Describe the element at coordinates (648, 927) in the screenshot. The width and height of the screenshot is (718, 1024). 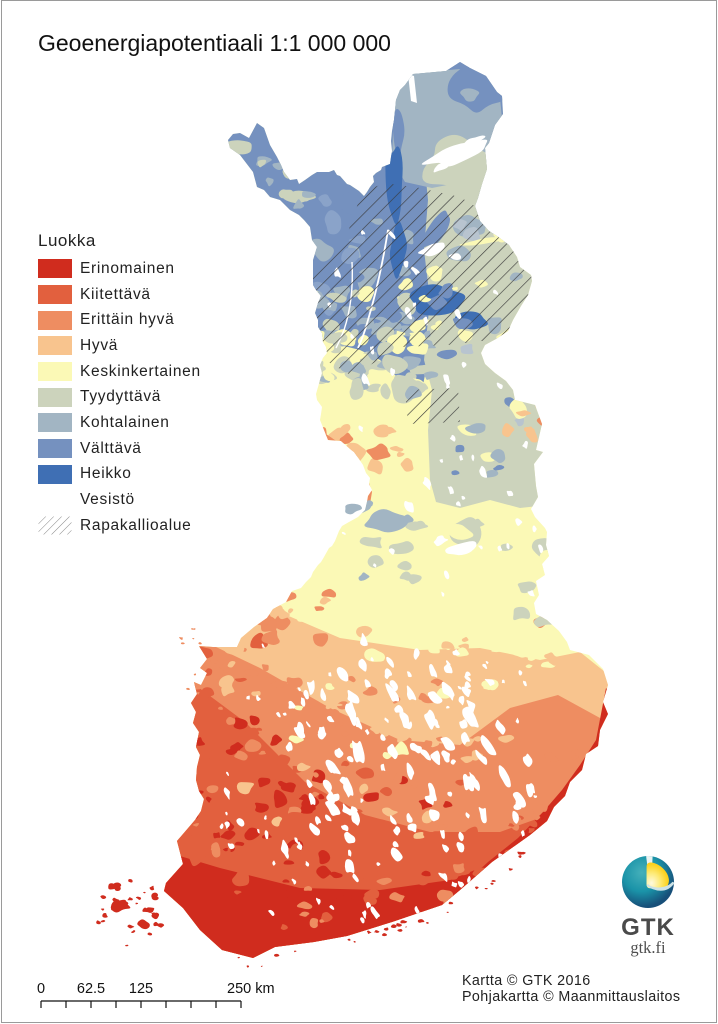
I see `svg-text: GTK` at that location.